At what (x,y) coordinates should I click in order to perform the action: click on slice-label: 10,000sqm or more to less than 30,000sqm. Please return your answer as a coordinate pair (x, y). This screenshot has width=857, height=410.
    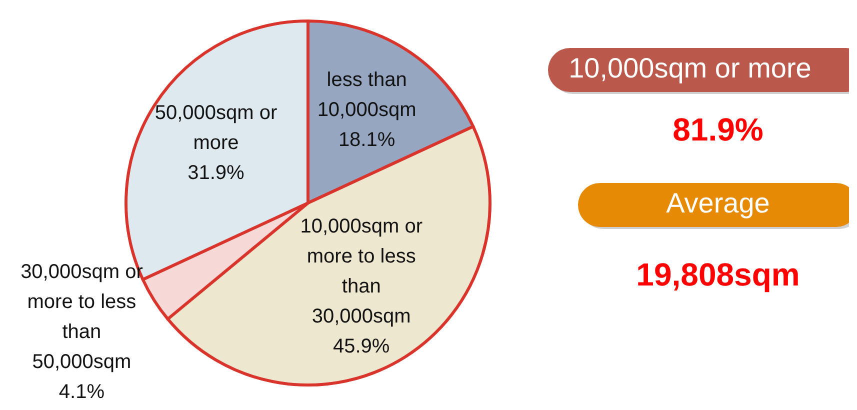
    Looking at the image, I should click on (361, 272).